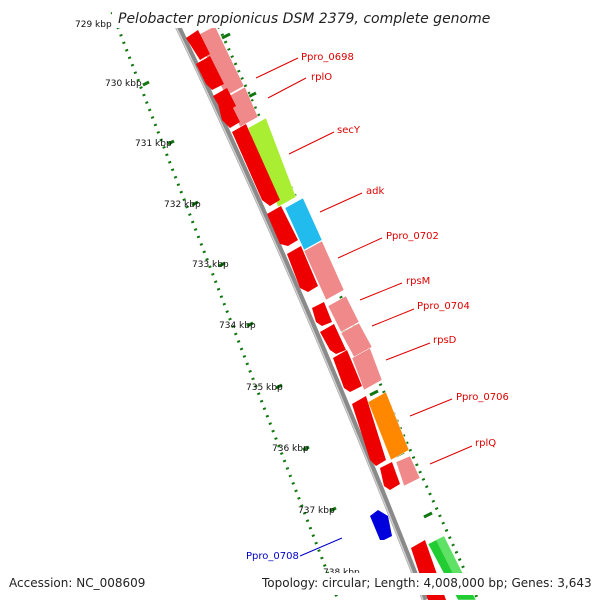  What do you see at coordinates (264, 388) in the screenshot?
I see `tick-label: 735 kbp` at bounding box center [264, 388].